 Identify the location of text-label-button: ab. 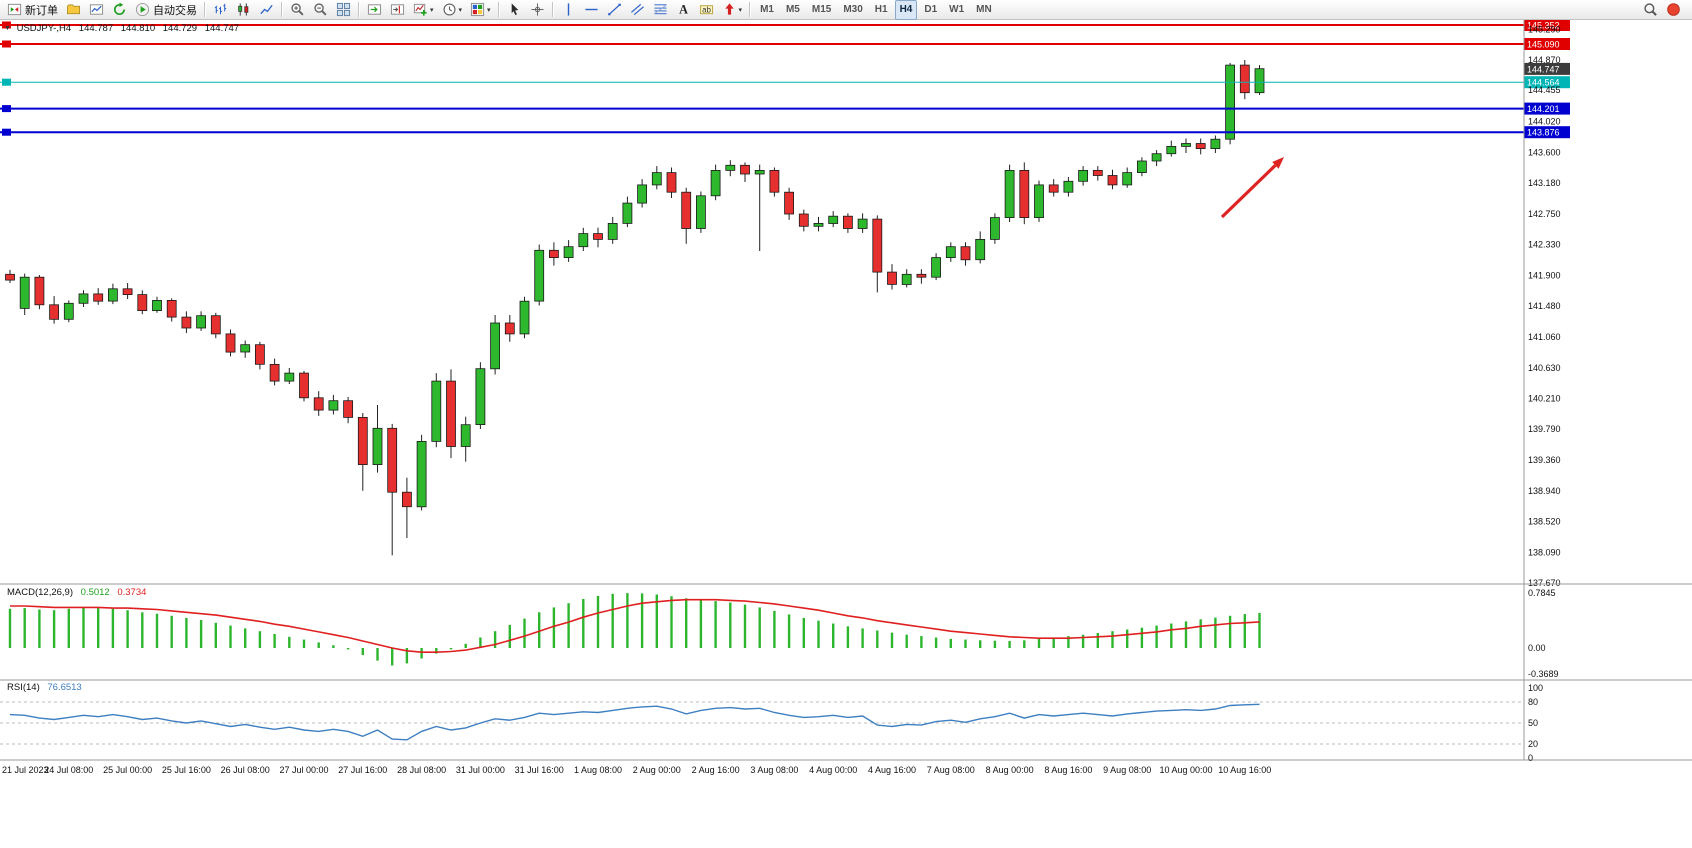
(706, 10).